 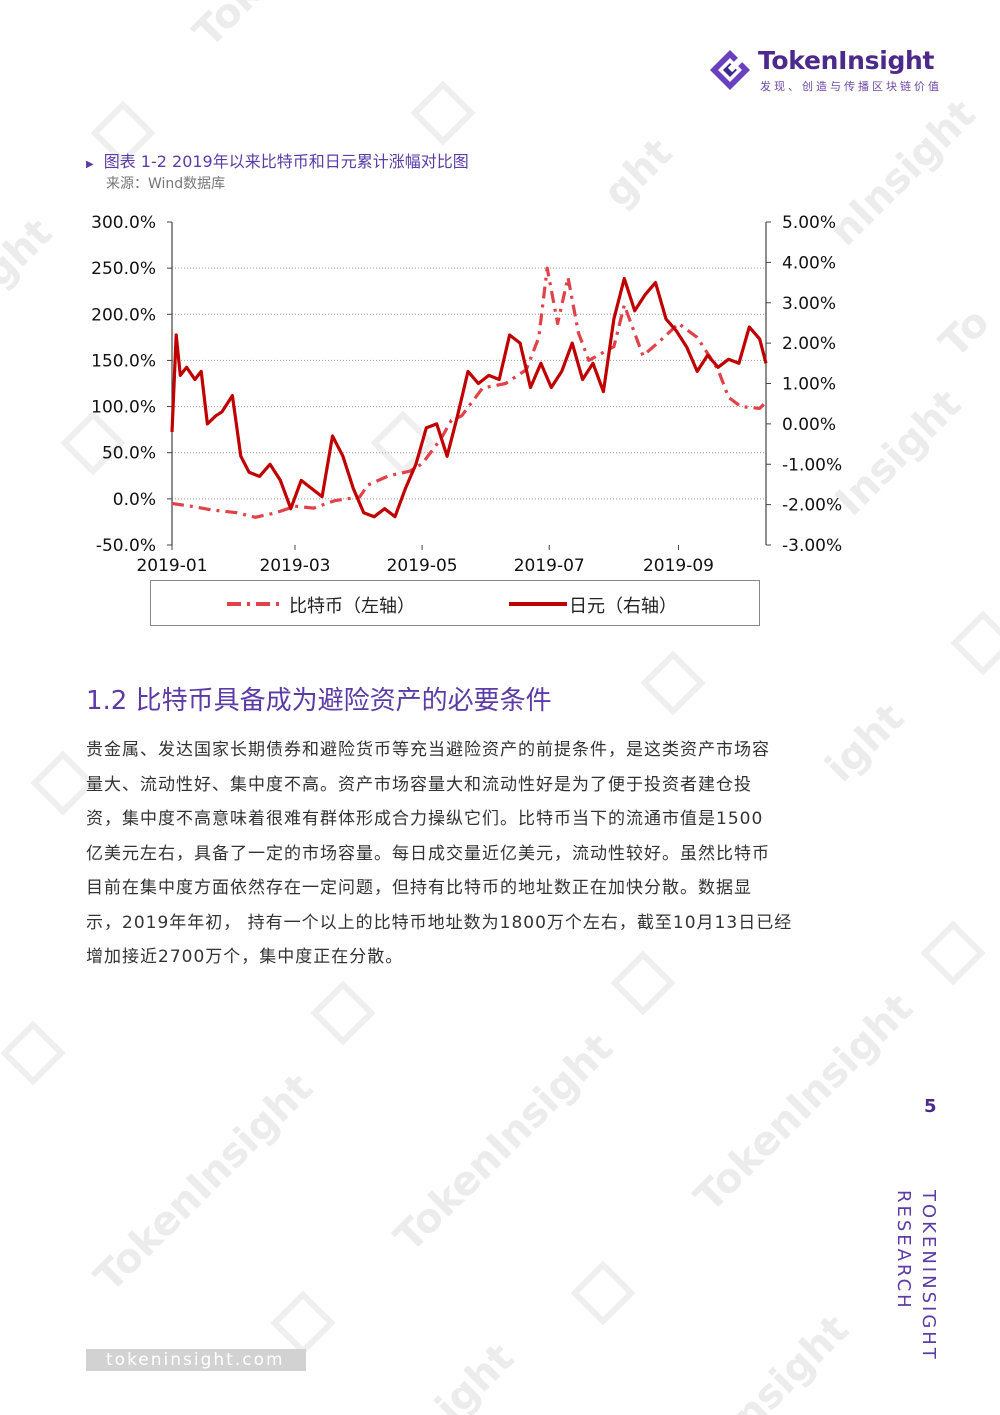 What do you see at coordinates (134, 500) in the screenshot?
I see `y-left-tick-label: 0.0%` at bounding box center [134, 500].